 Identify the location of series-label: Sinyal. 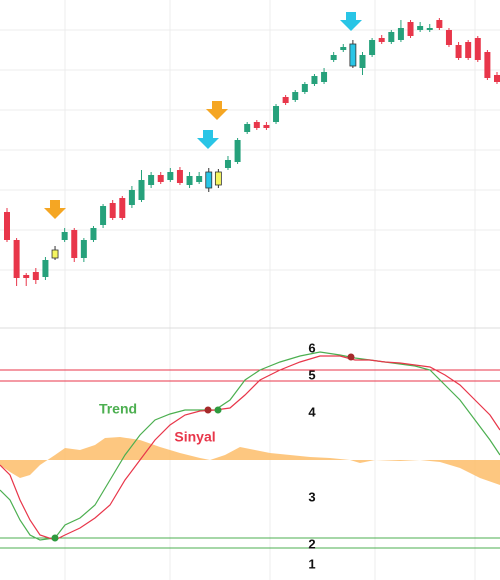
(194, 437).